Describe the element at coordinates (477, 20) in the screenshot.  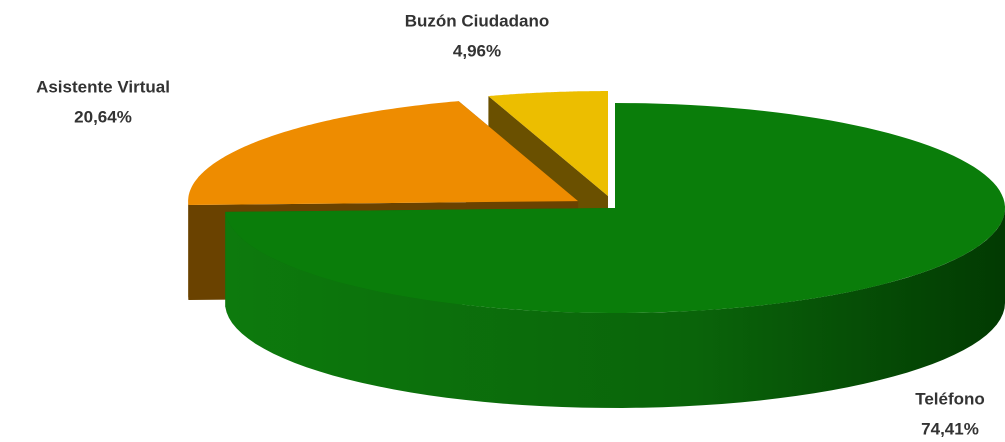
I see `slice-label: Buzón Ciudadano` at that location.